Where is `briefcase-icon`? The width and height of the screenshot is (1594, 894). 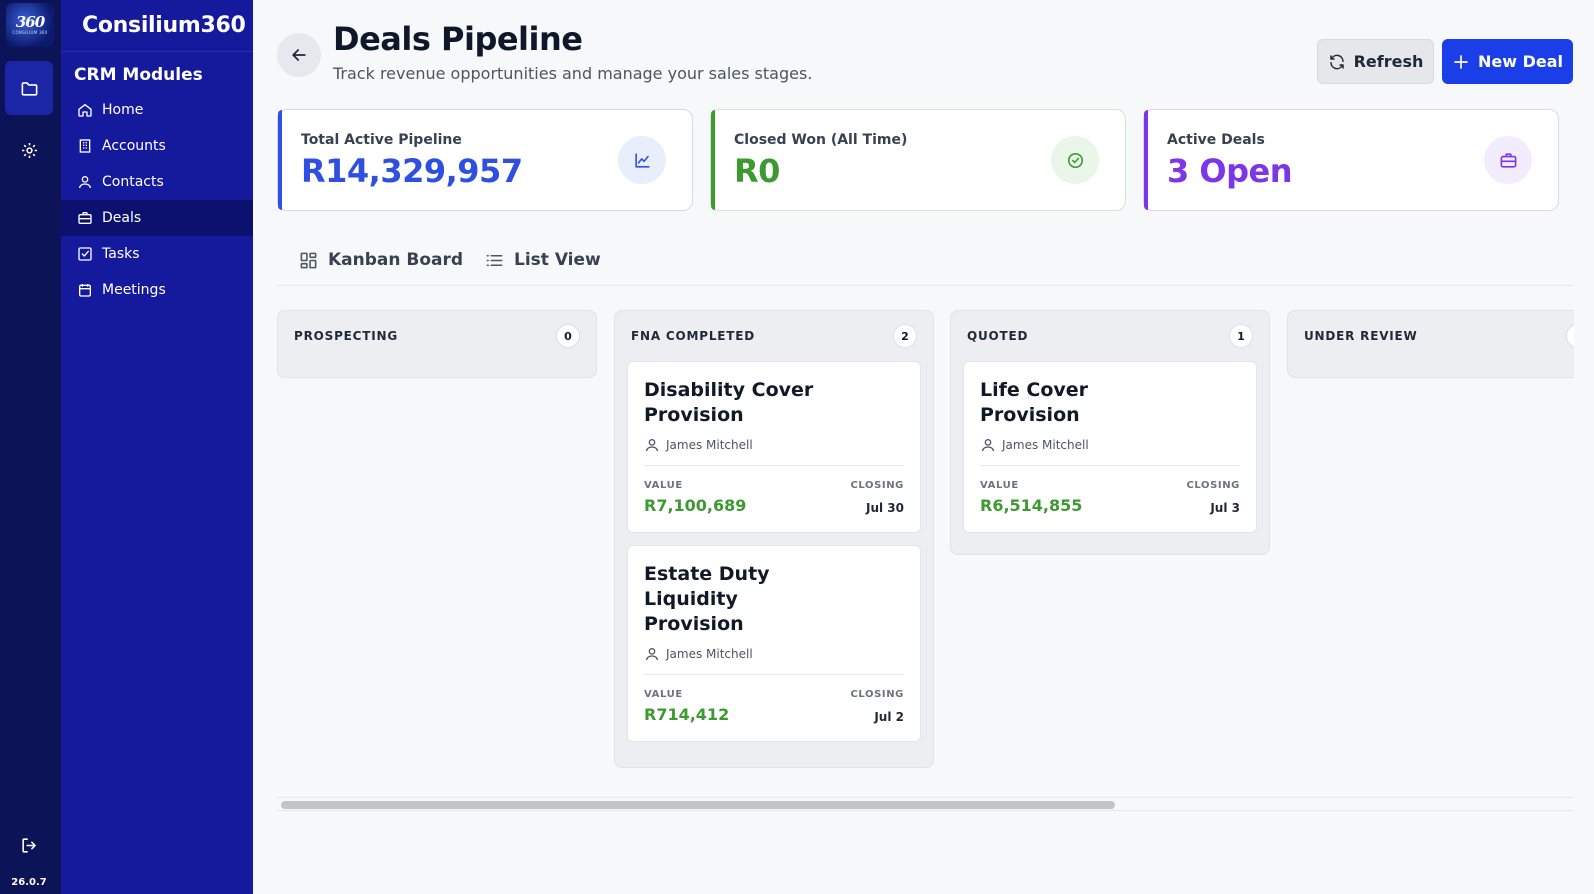
briefcase-icon is located at coordinates (1508, 160).